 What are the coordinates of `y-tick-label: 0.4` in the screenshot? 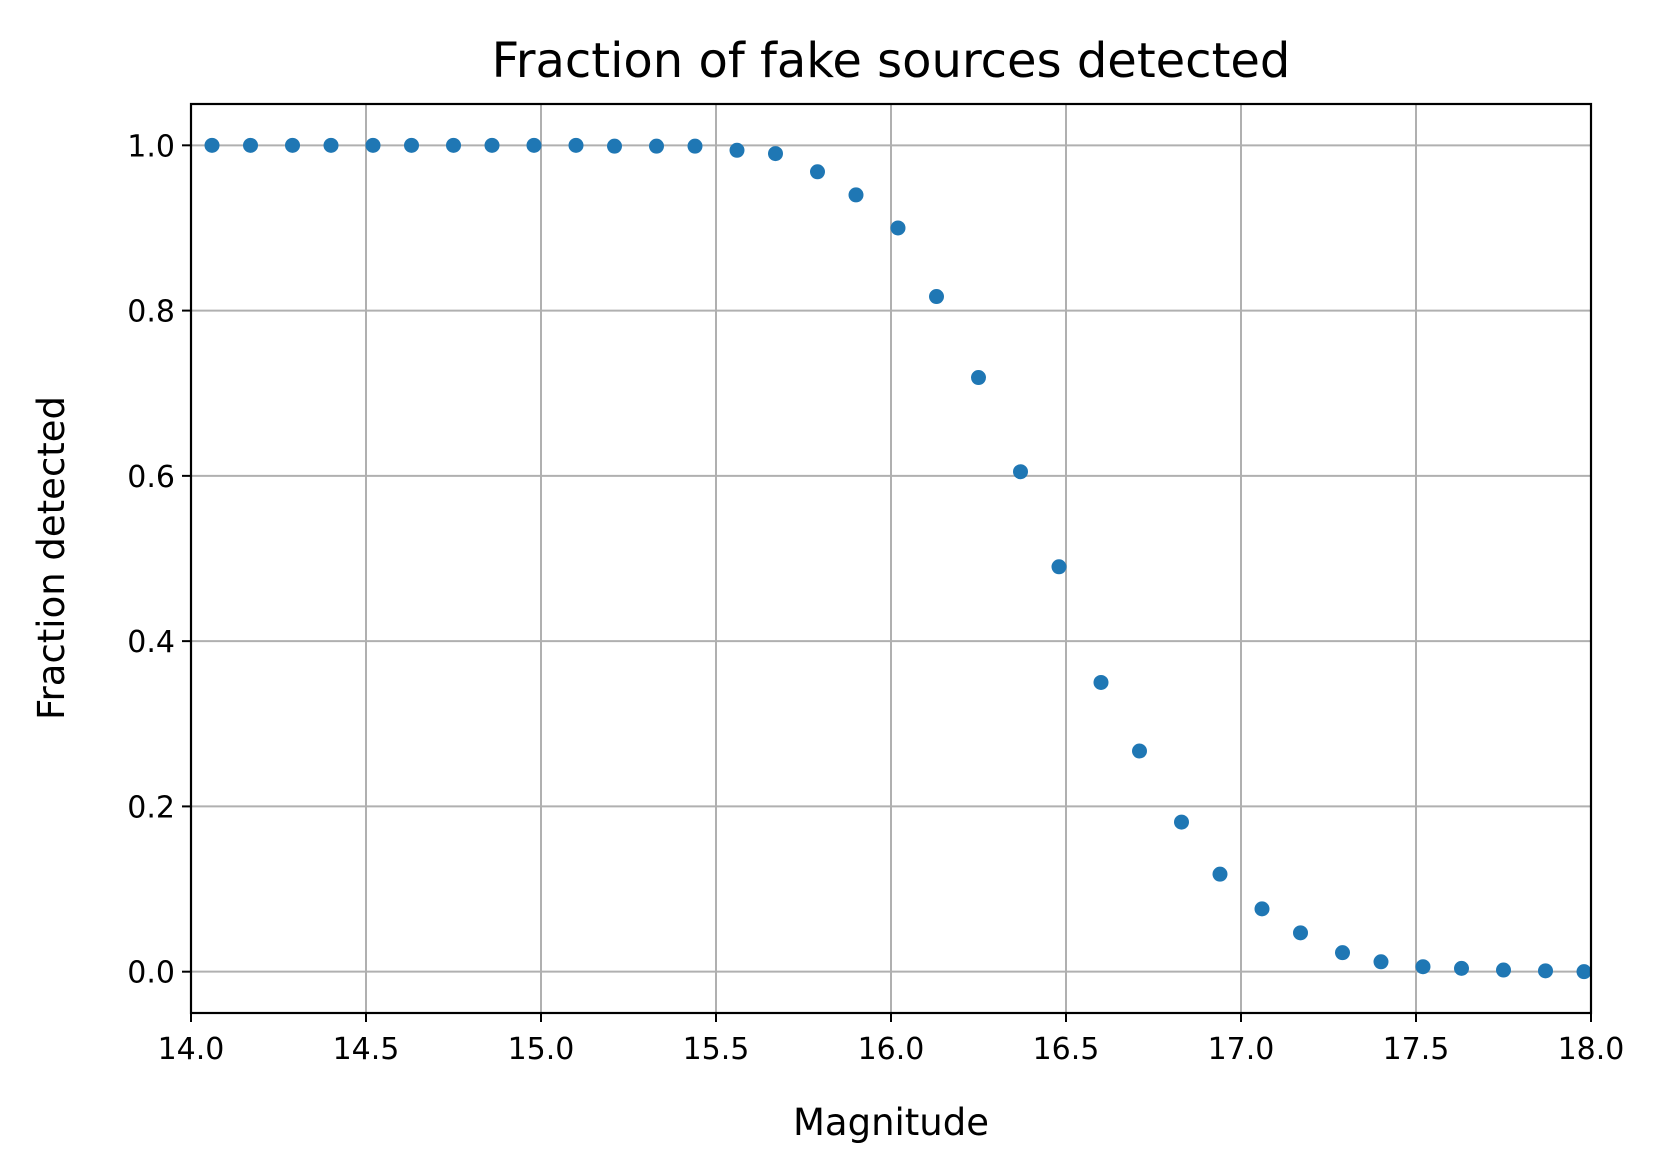 It's located at (151, 642).